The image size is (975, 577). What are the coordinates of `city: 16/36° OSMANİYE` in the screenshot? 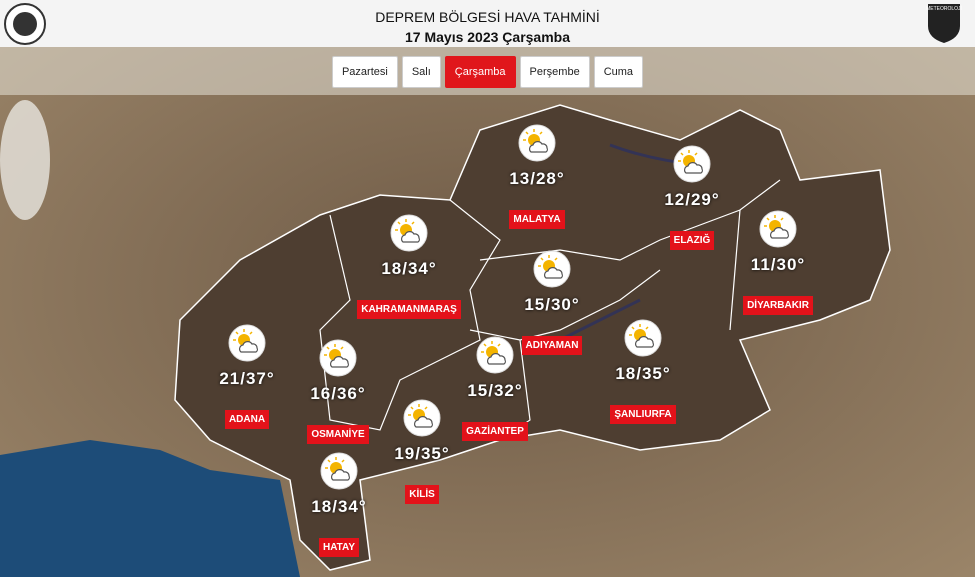 It's located at (338, 391).